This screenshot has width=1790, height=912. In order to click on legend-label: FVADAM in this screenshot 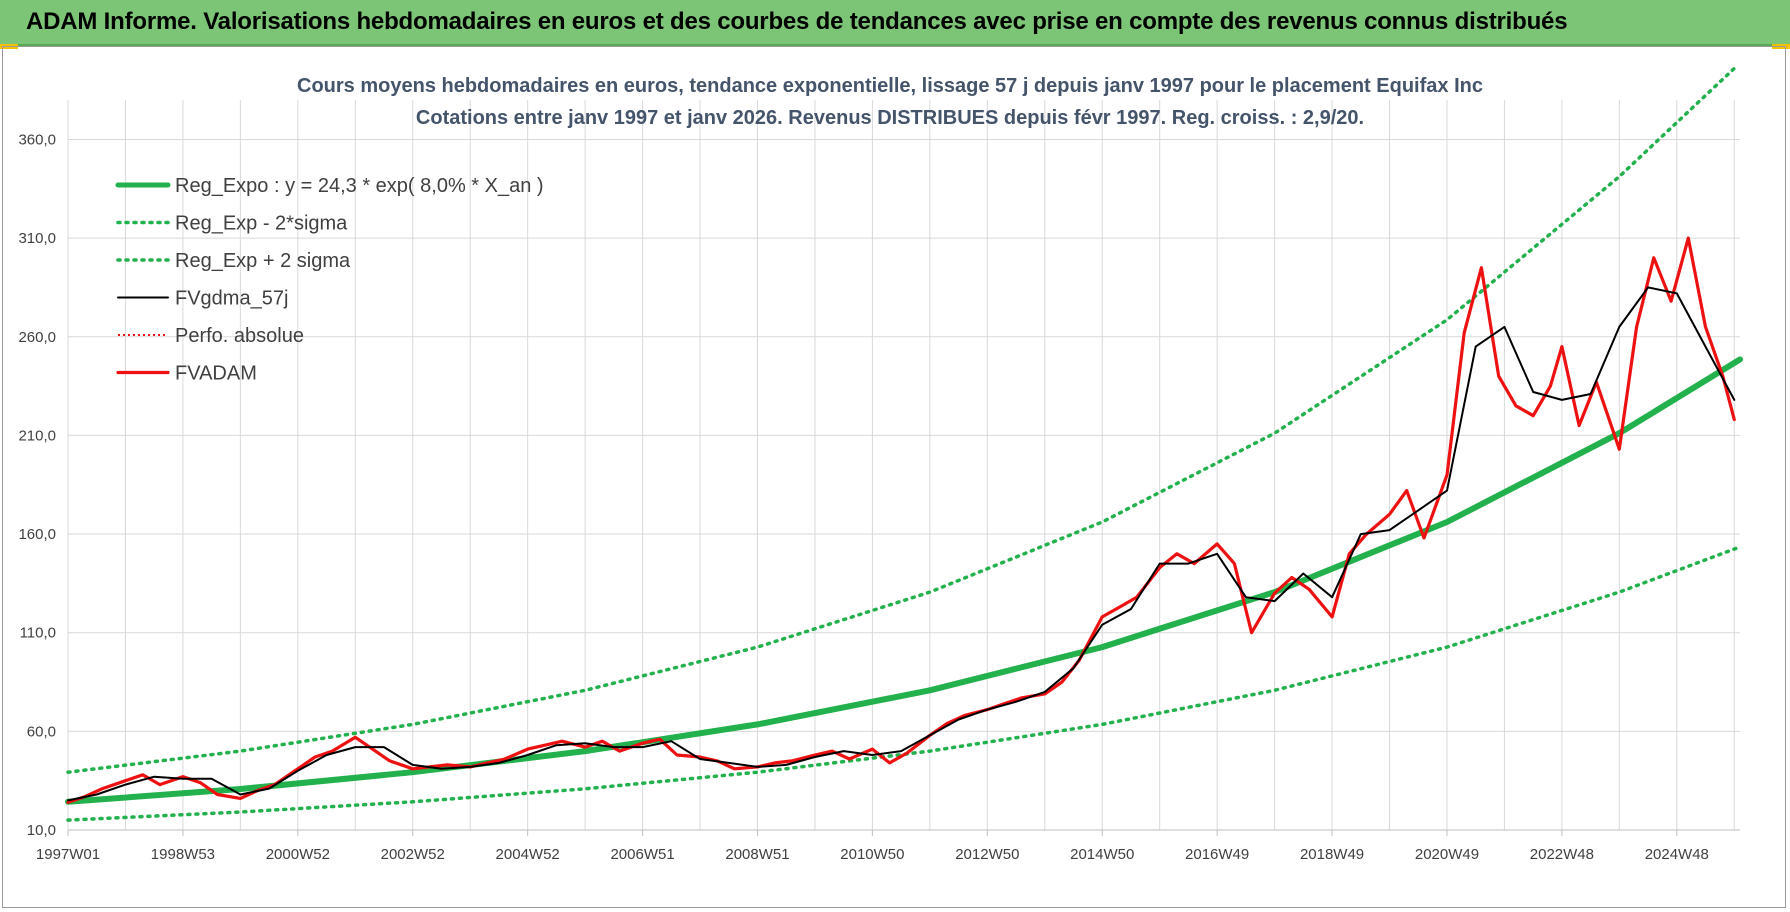, I will do `click(216, 374)`.